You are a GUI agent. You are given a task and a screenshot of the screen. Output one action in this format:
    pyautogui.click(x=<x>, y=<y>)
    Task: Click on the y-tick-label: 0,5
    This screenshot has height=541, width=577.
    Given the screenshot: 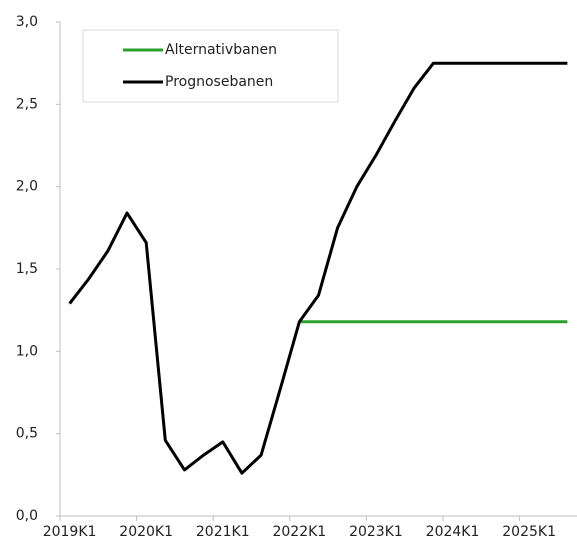 What is the action you would take?
    pyautogui.click(x=27, y=434)
    